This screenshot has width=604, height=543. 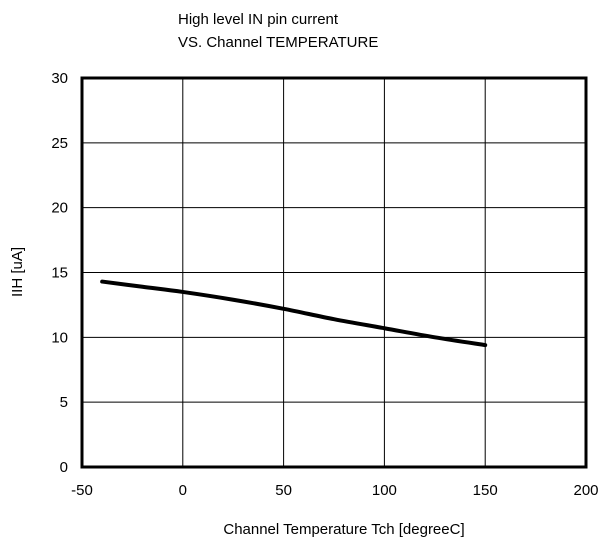 What do you see at coordinates (59, 143) in the screenshot?
I see `y-tick-label: 25` at bounding box center [59, 143].